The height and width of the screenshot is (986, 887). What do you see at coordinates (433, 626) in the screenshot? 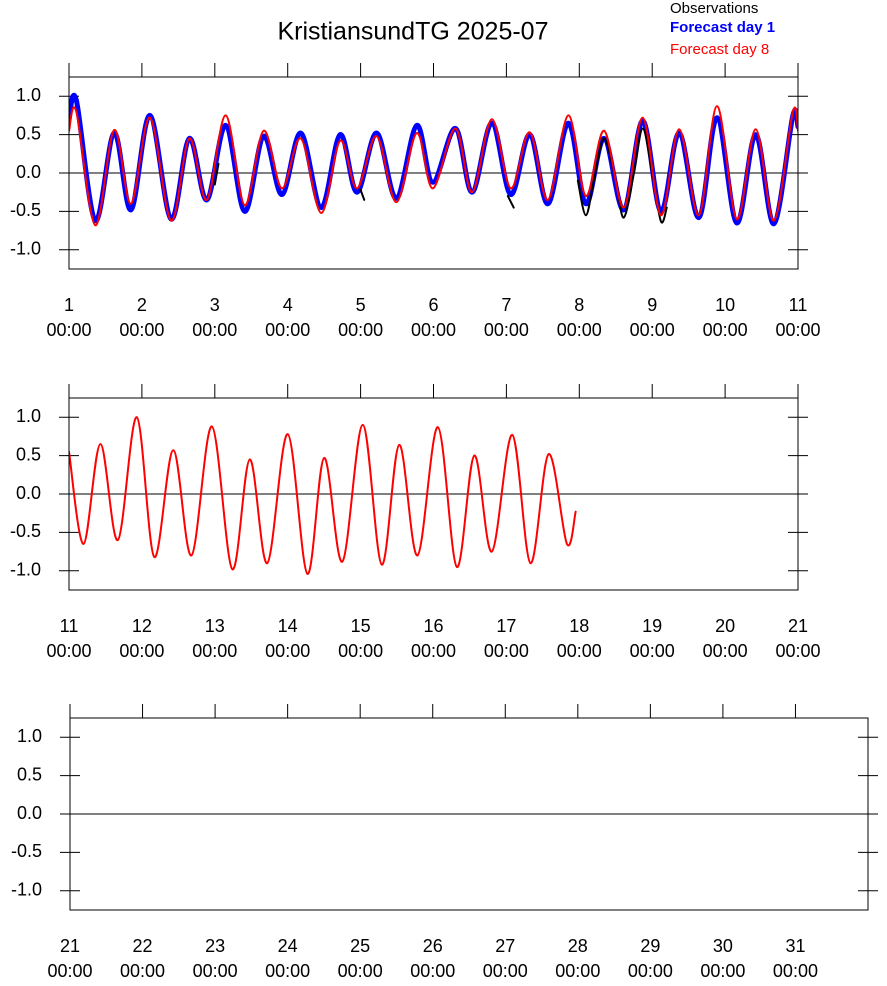
I see `x-tick-label: 16` at bounding box center [433, 626].